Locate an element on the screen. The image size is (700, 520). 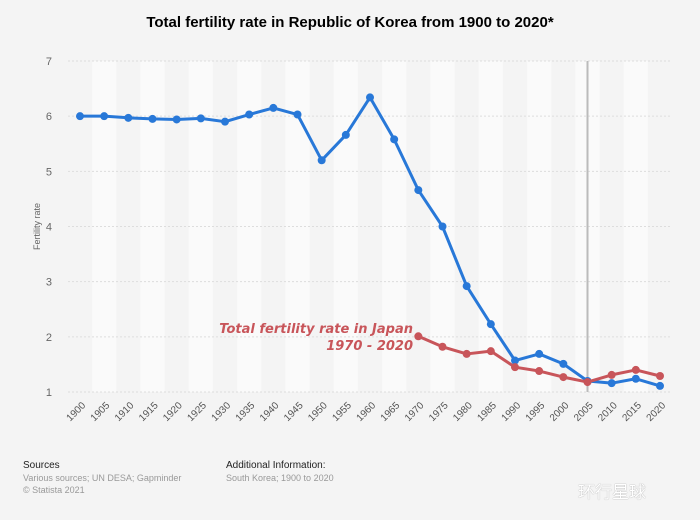
x-tick-label: 1950 is located at coordinates (318, 412).